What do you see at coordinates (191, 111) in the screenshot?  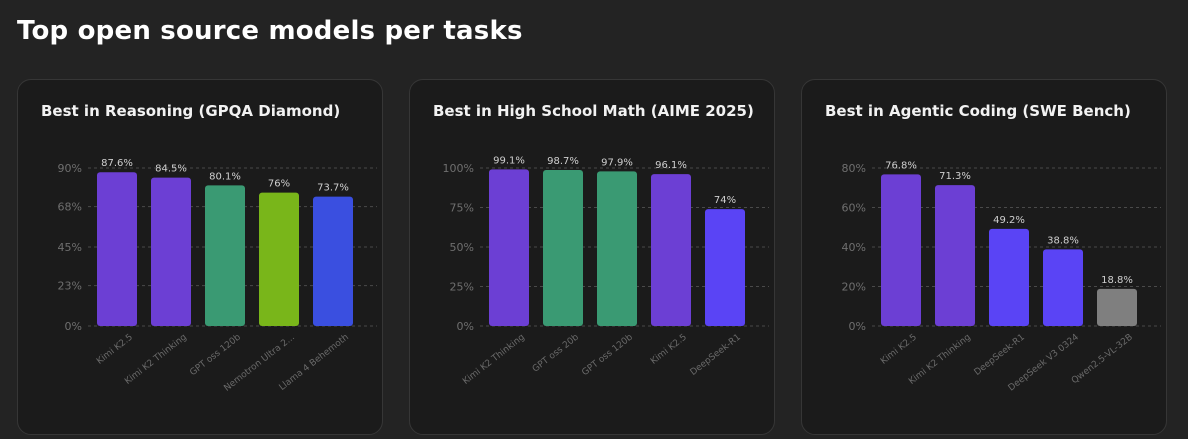 I see `chart-title: Best in Reasoning (GPQA Diamond)` at bounding box center [191, 111].